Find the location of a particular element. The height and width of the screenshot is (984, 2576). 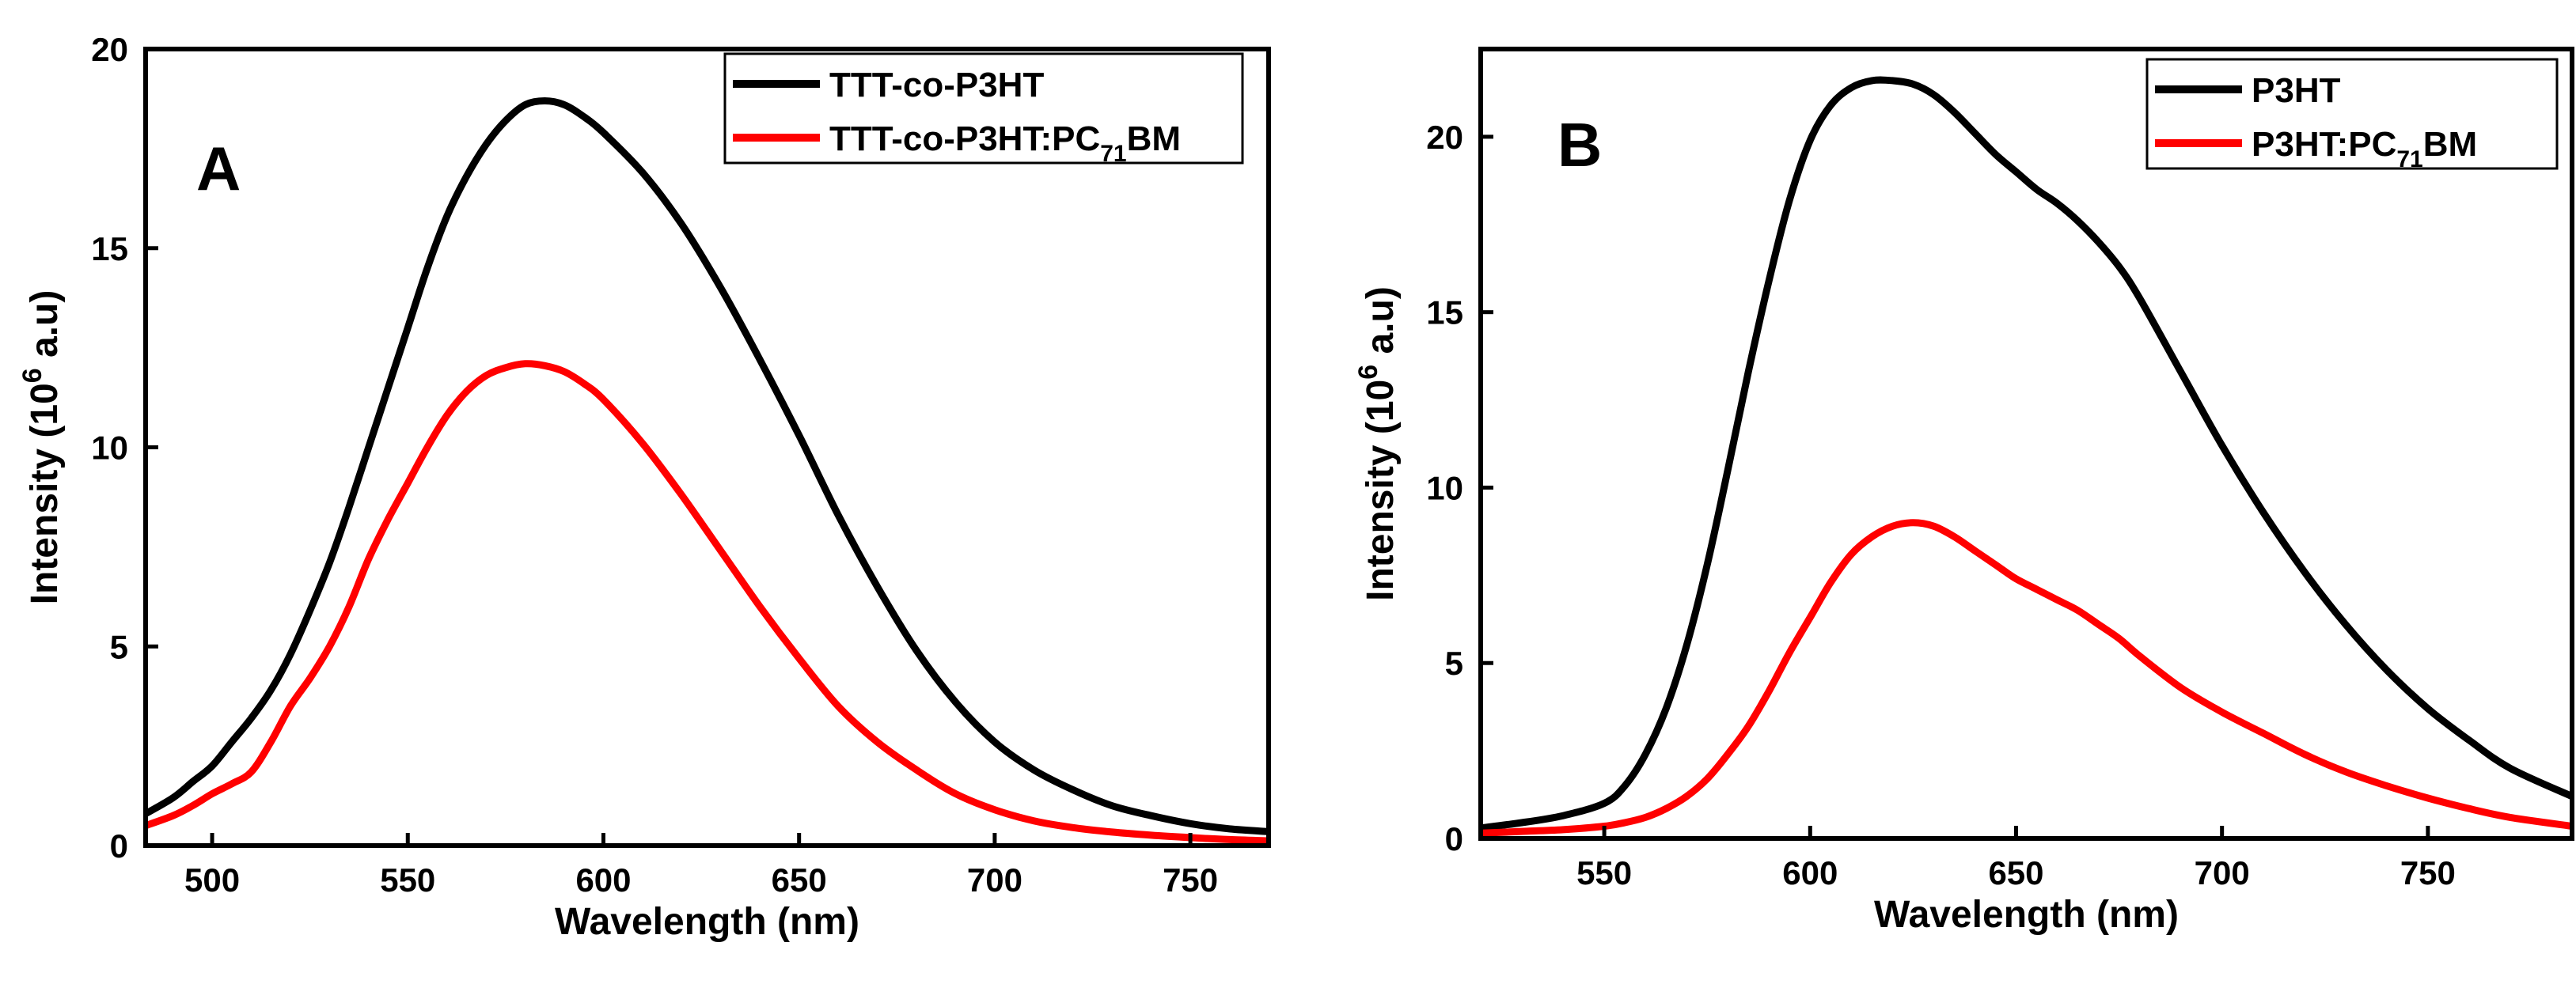

legend: P3HT P3HT:PC71BM is located at coordinates (2352, 115).